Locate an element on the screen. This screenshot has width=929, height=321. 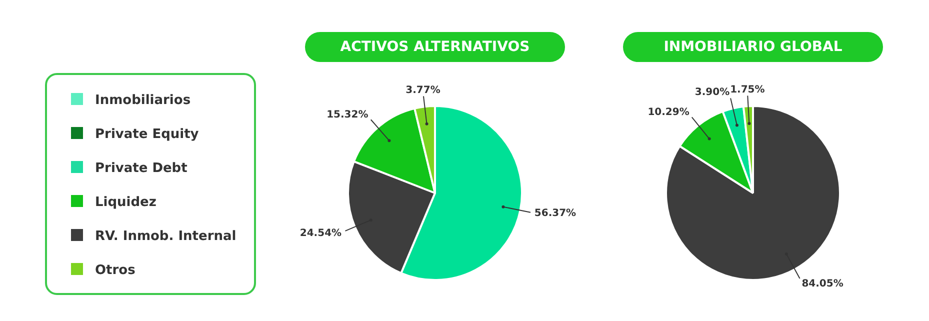
data-label: 15.32% is located at coordinates (347, 115).